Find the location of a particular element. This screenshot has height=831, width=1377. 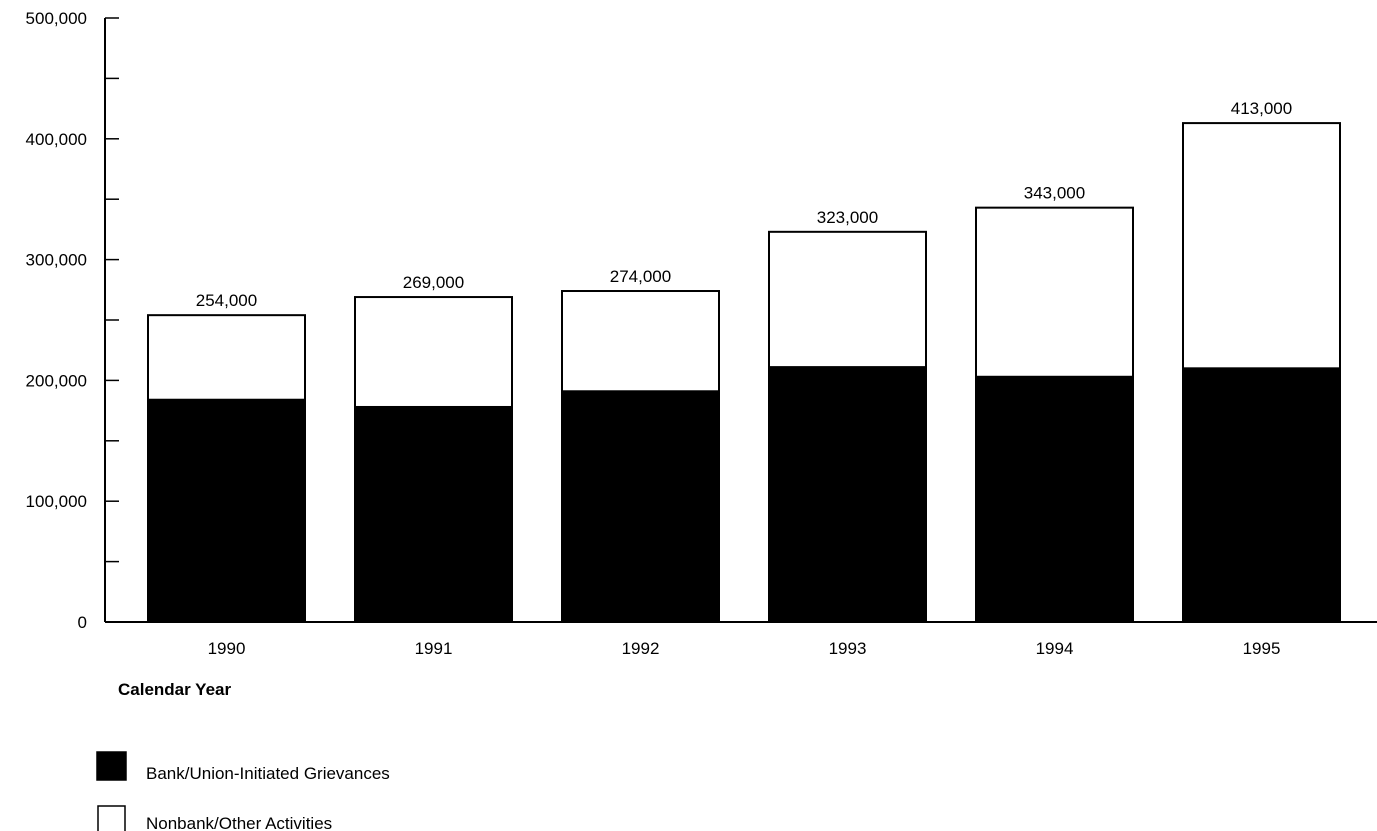

bar-segment-nonbank-other-1993 is located at coordinates (847, 299).